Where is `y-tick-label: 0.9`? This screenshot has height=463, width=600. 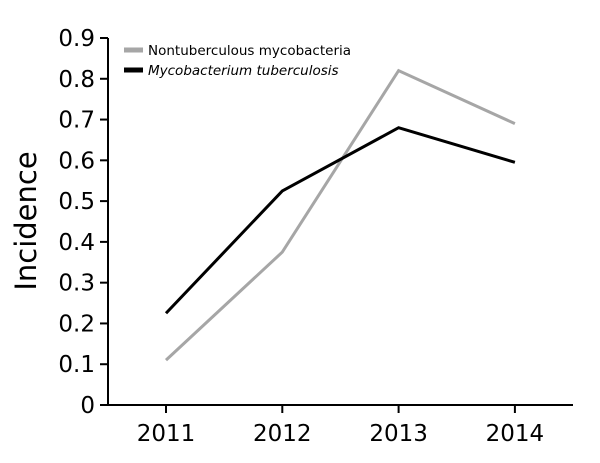 y-tick-label: 0.9 is located at coordinates (76, 39).